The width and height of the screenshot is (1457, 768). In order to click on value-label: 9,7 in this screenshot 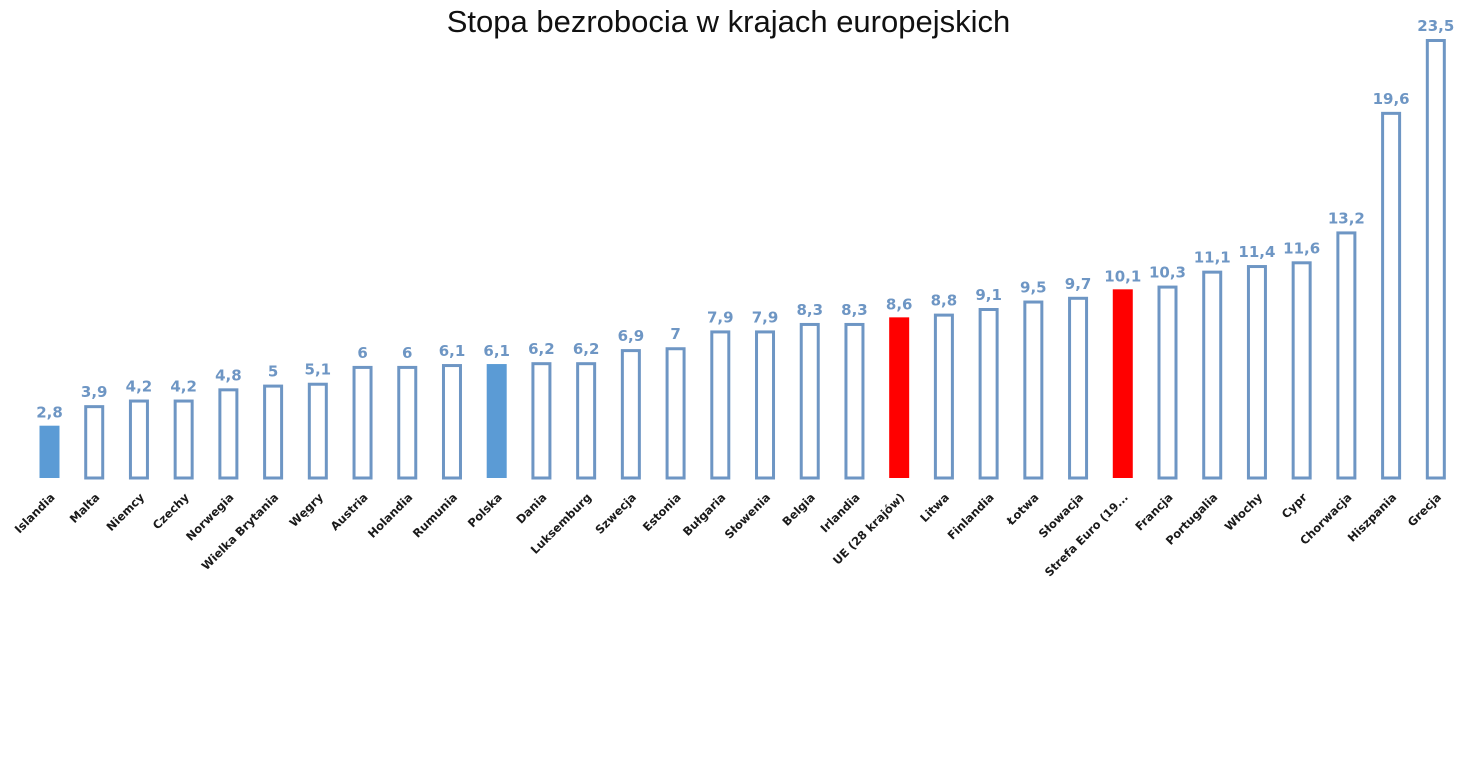, I will do `click(1078, 284)`.